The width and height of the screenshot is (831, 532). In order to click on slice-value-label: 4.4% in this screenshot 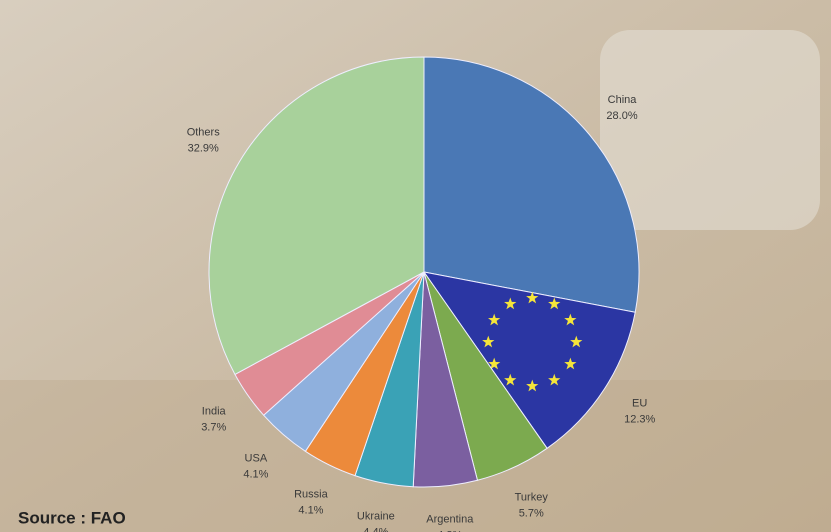, I will do `click(375, 529)`.